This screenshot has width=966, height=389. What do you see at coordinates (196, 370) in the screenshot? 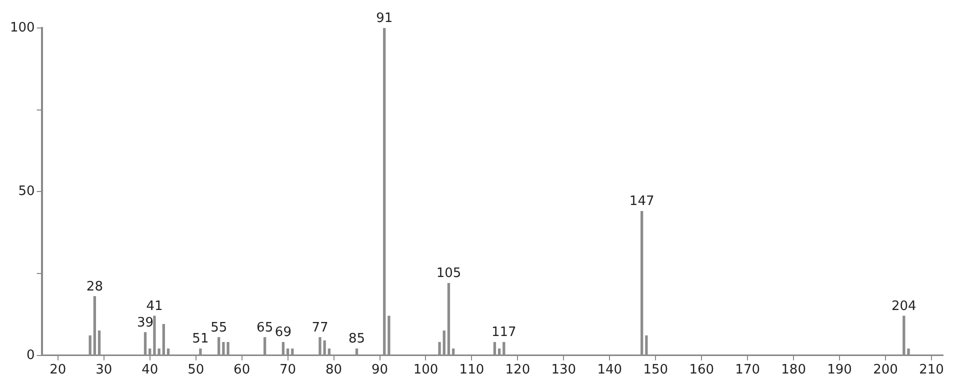
I see `x-tick-label: 50` at bounding box center [196, 370].